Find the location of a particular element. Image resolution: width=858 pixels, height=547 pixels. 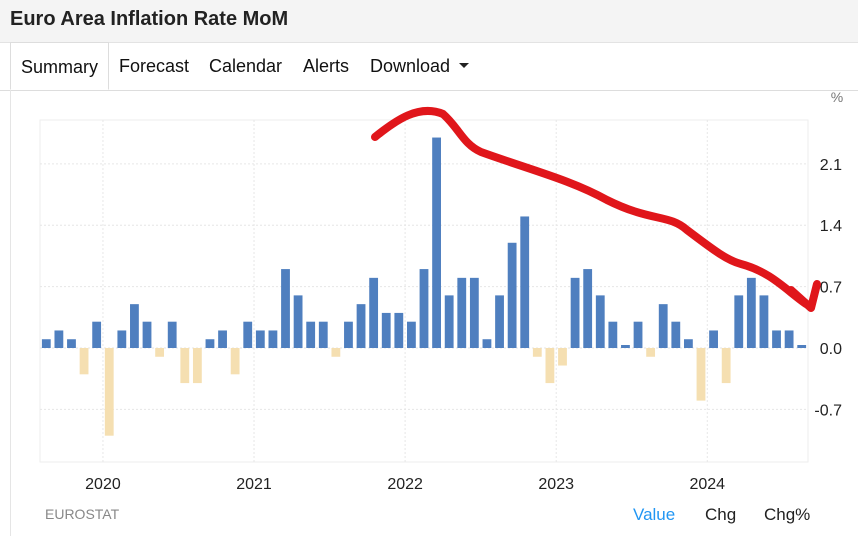

source-label: EUROSTAT is located at coordinates (82, 514).